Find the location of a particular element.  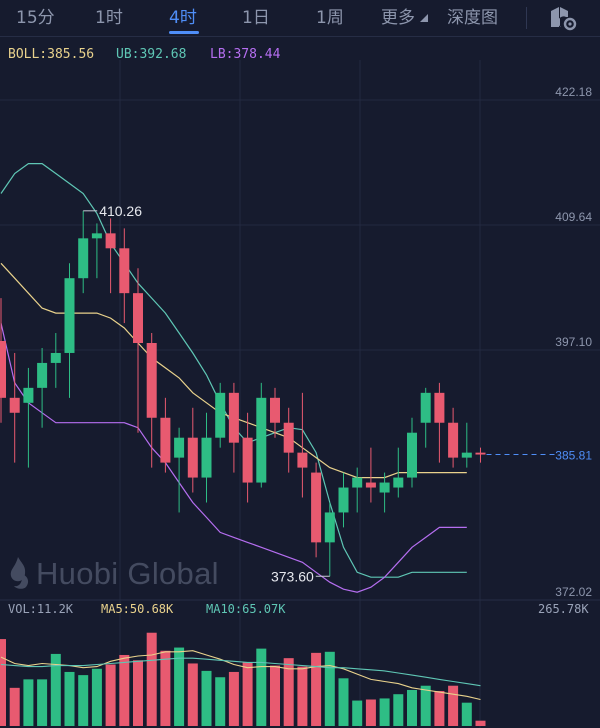

boll-value: BOLL:385.56 is located at coordinates (51, 54).